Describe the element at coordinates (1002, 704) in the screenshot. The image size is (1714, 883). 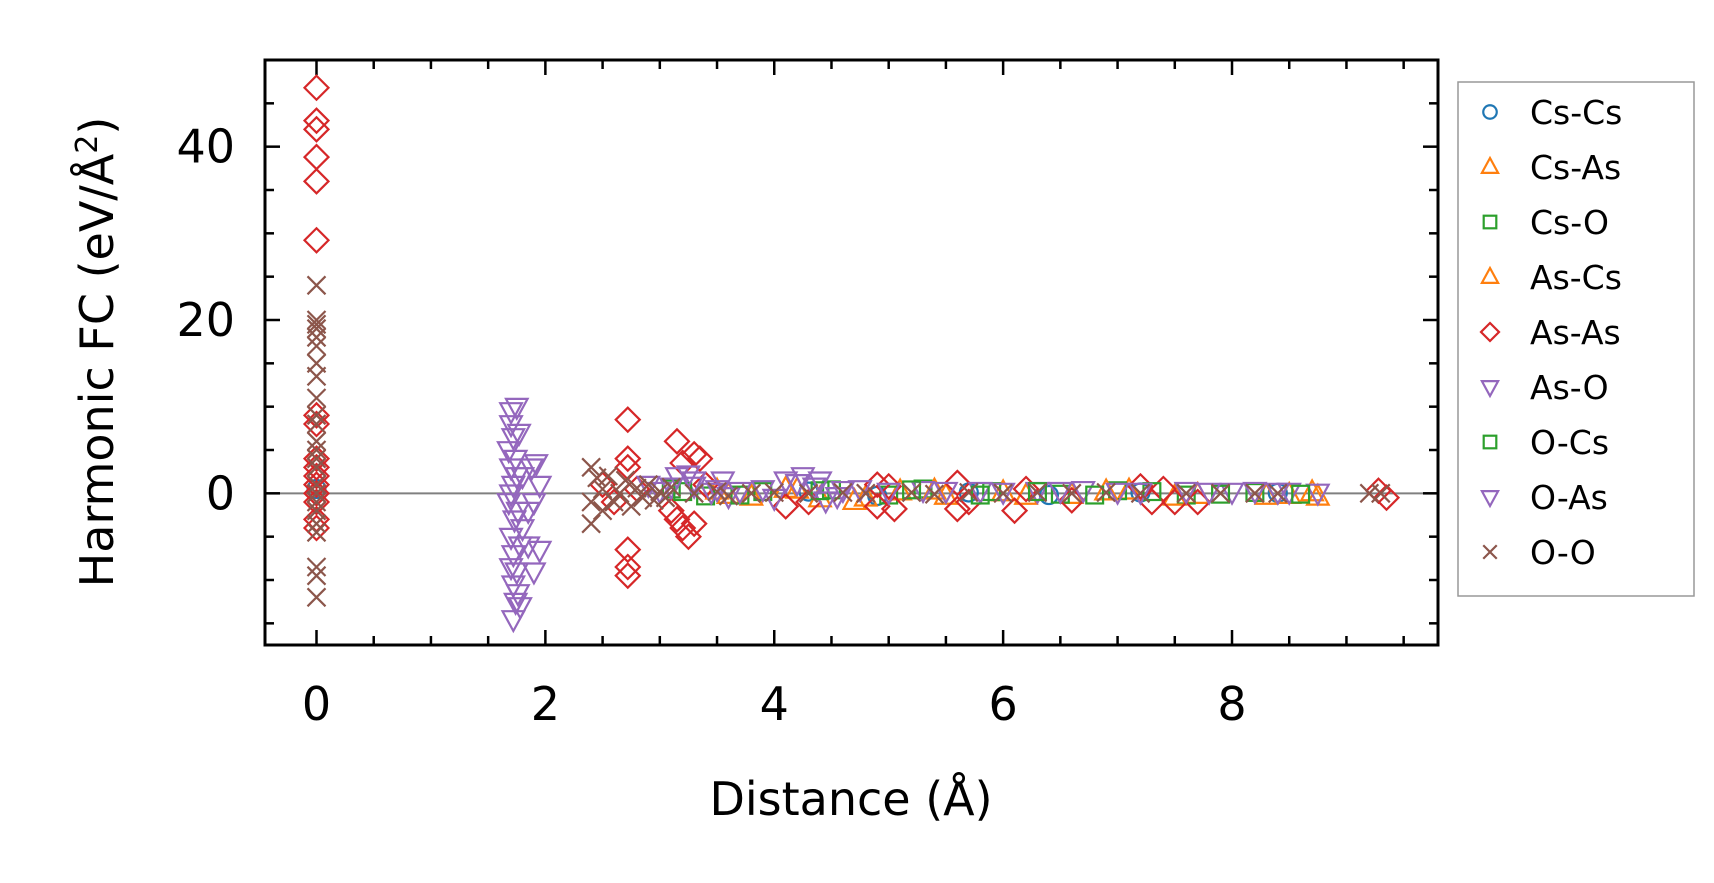
I see `x-tick-label: 6` at that location.